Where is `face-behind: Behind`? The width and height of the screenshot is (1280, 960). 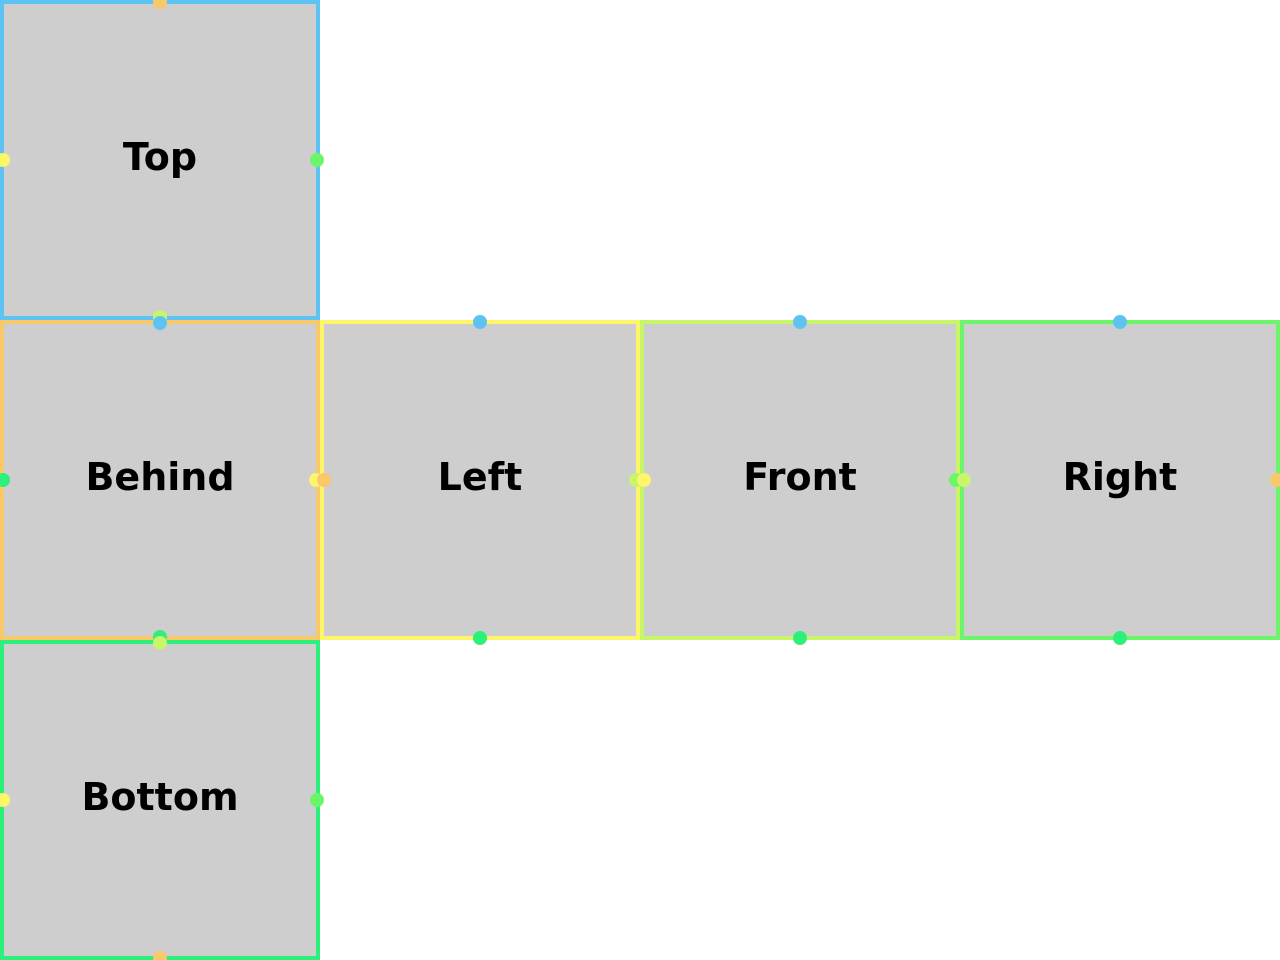
face-behind: Behind is located at coordinates (160, 480).